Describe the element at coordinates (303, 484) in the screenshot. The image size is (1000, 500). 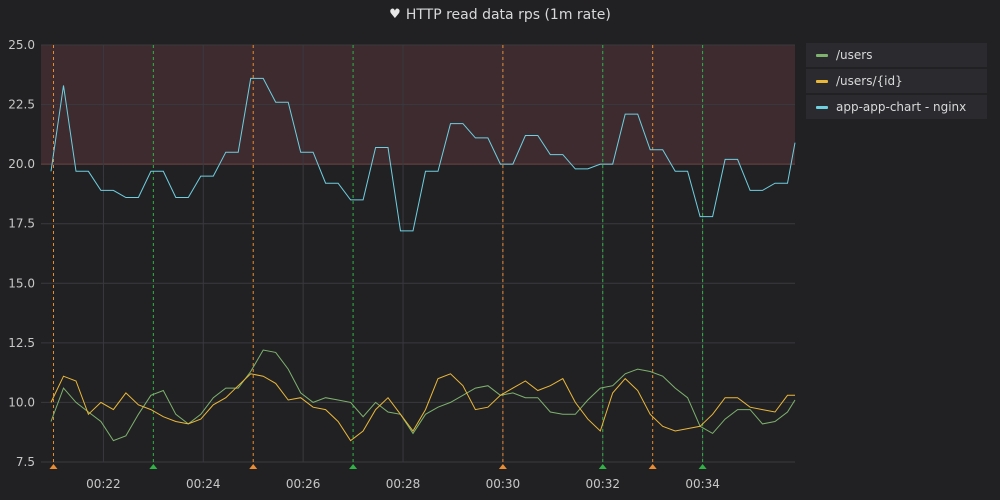
I see `x-tick-label: 00:26` at that location.